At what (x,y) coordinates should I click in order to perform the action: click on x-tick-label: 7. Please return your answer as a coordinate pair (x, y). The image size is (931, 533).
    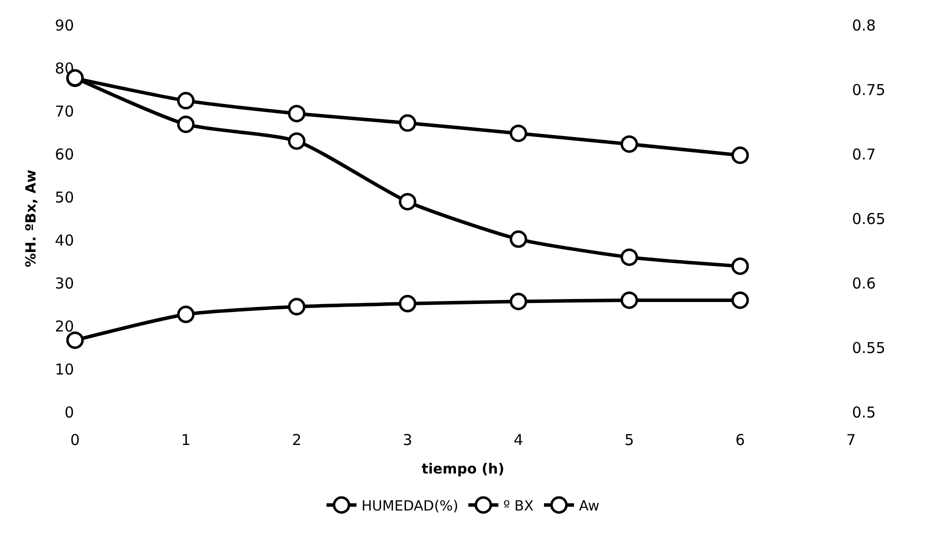
    Looking at the image, I should click on (851, 440).